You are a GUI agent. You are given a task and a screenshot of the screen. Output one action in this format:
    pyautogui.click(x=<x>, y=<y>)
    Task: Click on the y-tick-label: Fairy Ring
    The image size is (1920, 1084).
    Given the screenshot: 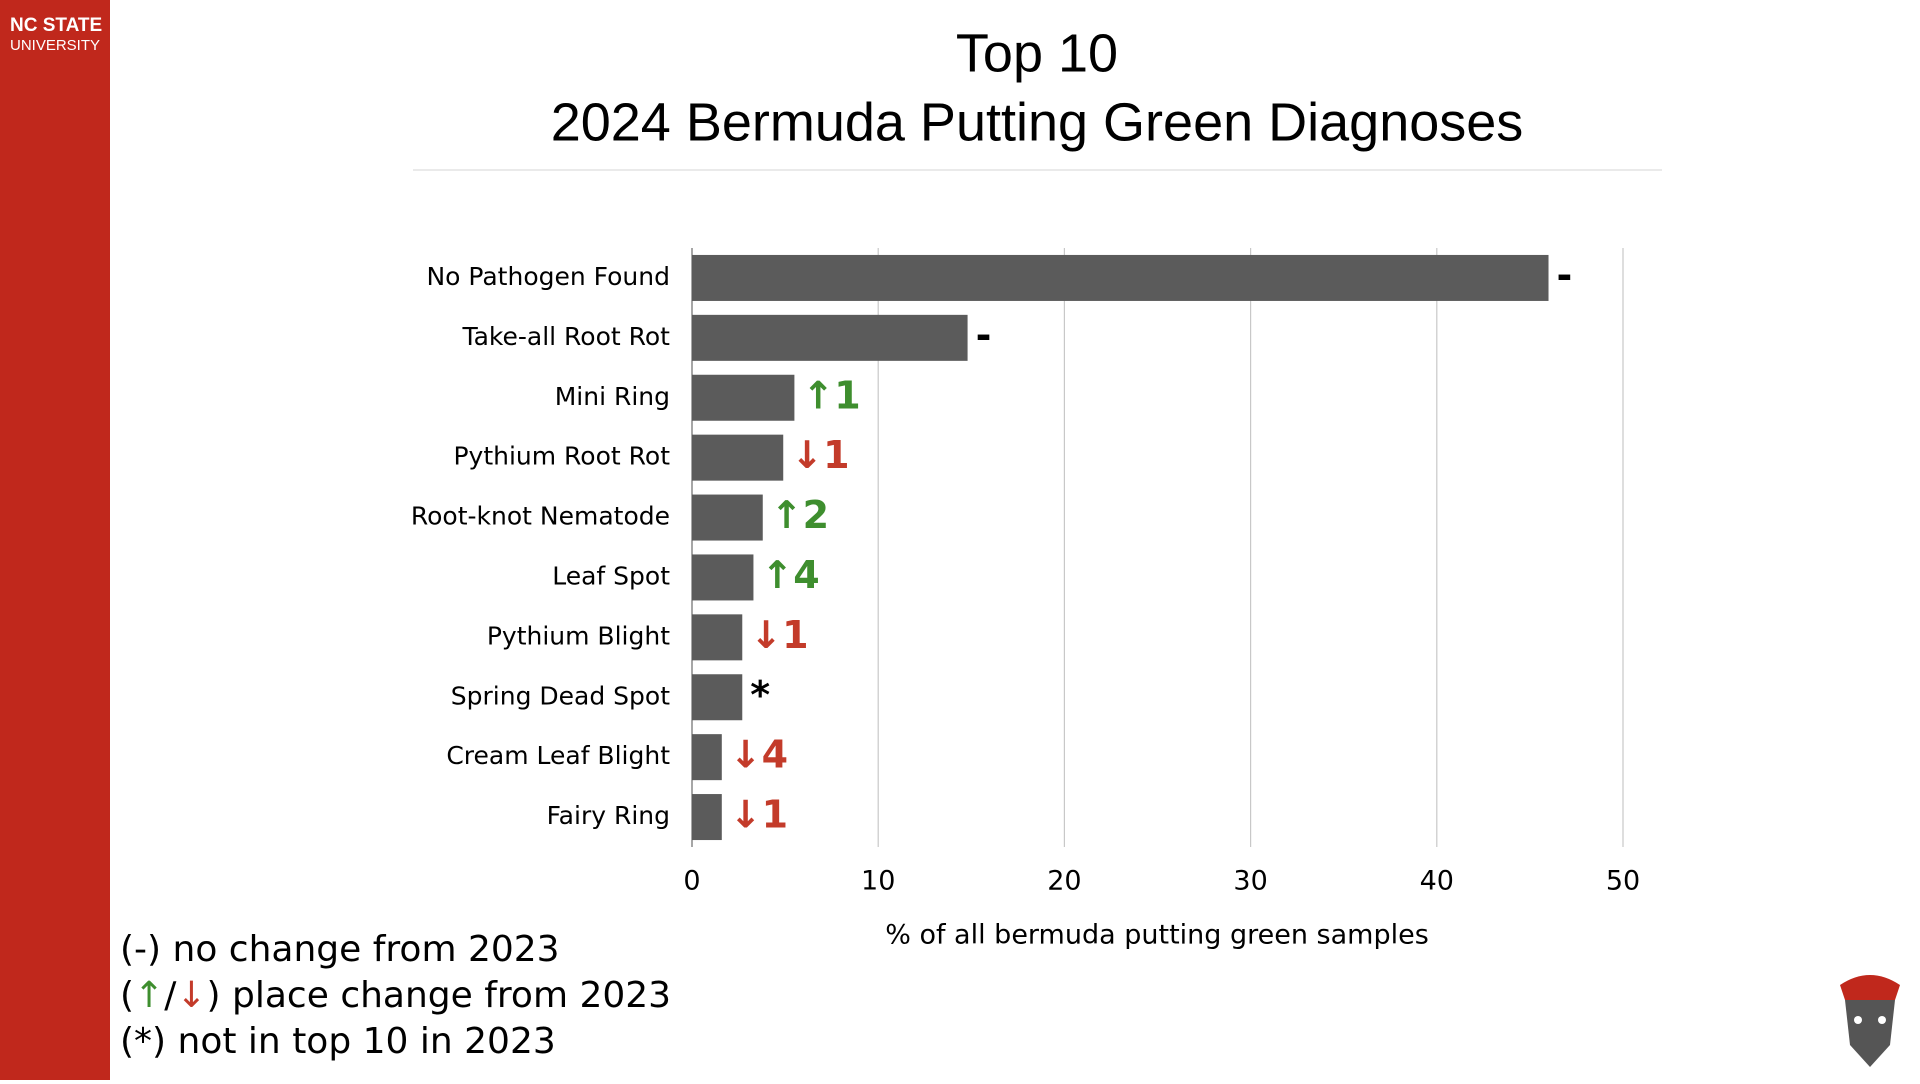 What is the action you would take?
    pyautogui.click(x=608, y=815)
    